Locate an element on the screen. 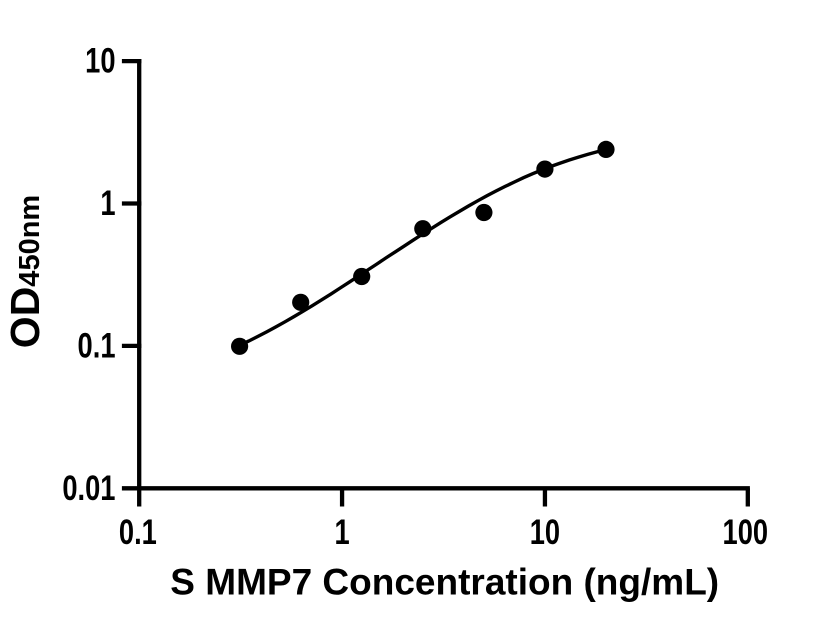 The height and width of the screenshot is (640, 816). svg-text: 0.01 is located at coordinates (88, 488).